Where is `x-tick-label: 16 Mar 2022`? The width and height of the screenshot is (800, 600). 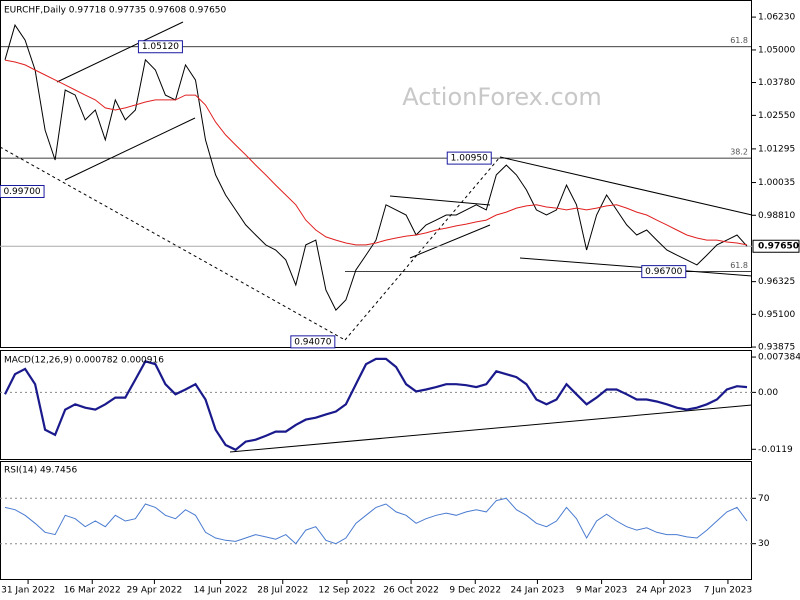 x-tick-label: 16 Mar 2022 is located at coordinates (92, 591).